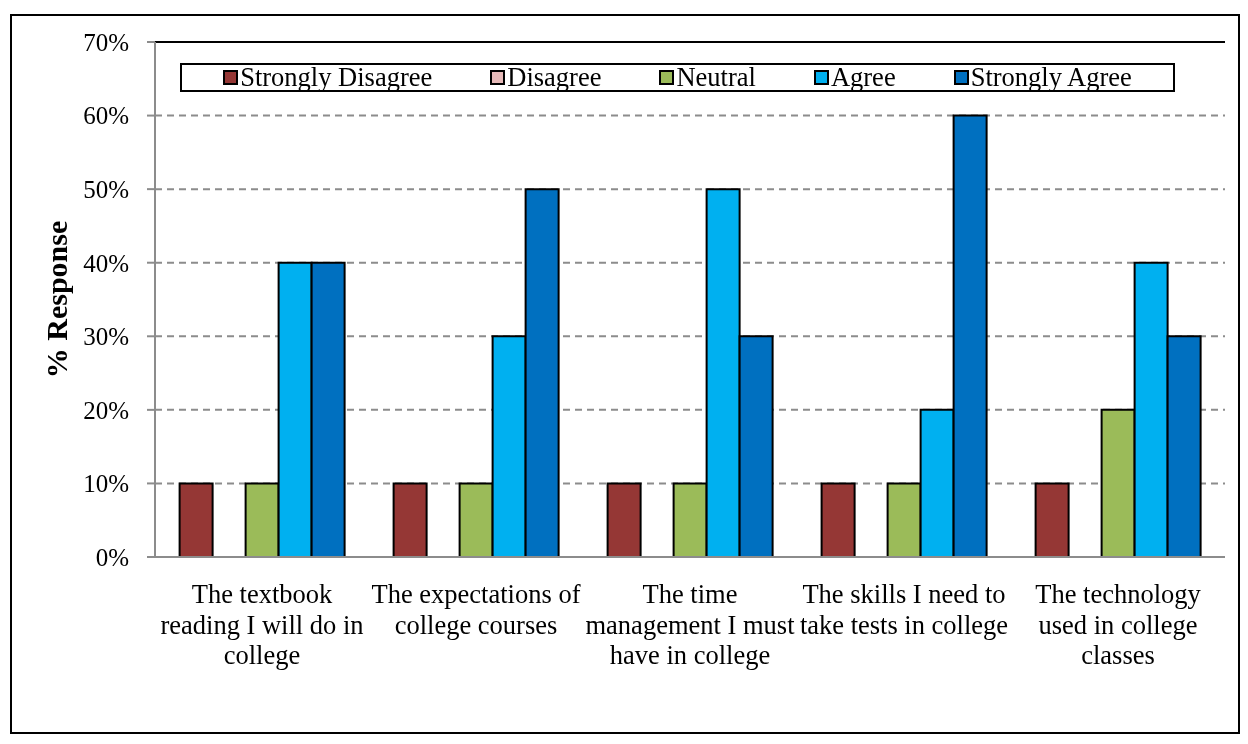  I want to click on legend-label: Neutral, so click(716, 77).